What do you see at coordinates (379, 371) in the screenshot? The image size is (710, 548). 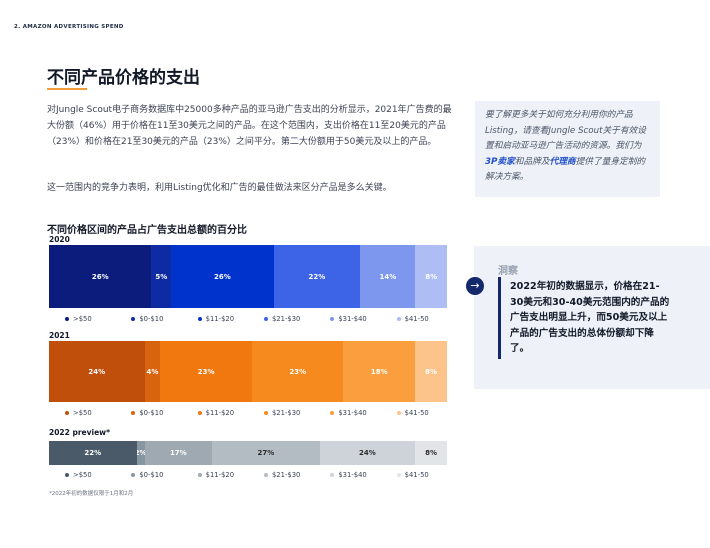 I see `bar-segment-31-40: 18%` at bounding box center [379, 371].